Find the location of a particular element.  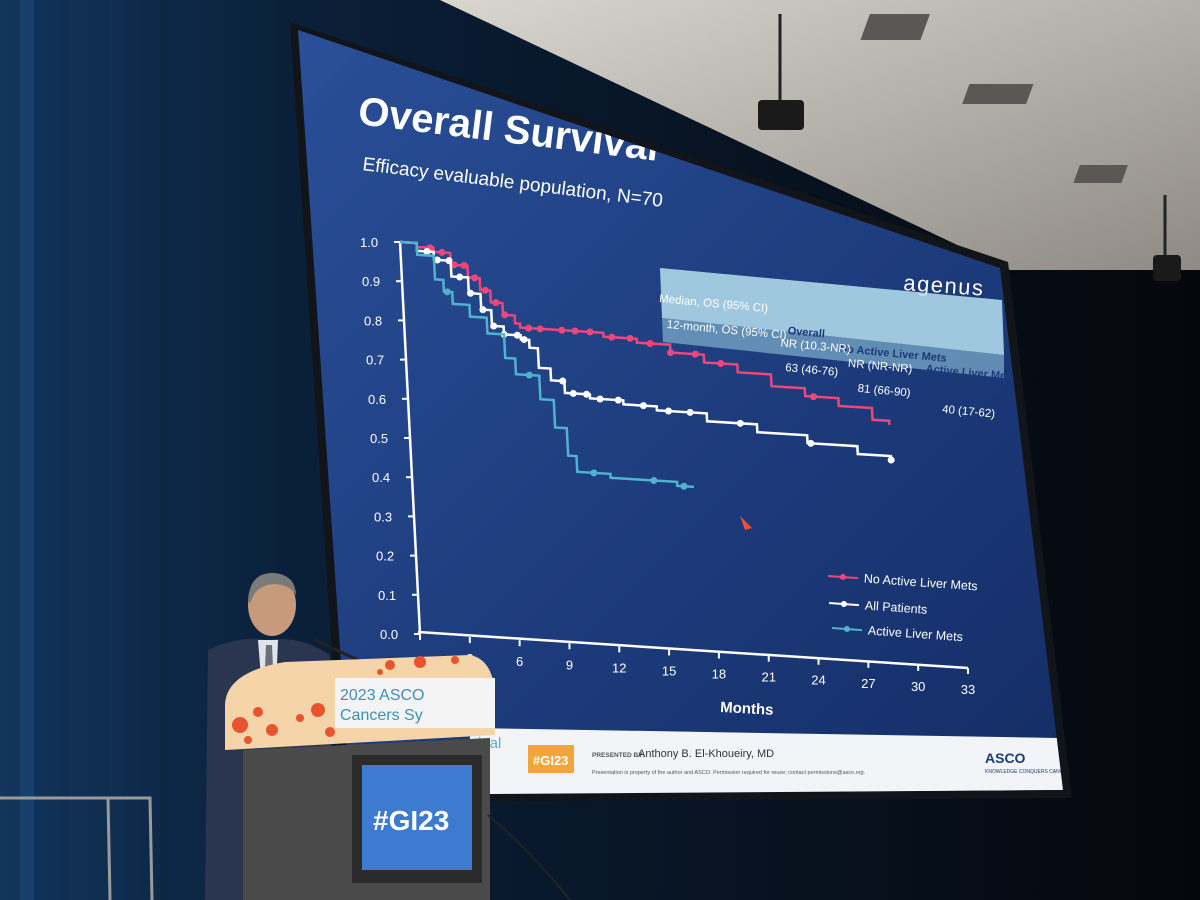

series-line is located at coordinates (546, 364).